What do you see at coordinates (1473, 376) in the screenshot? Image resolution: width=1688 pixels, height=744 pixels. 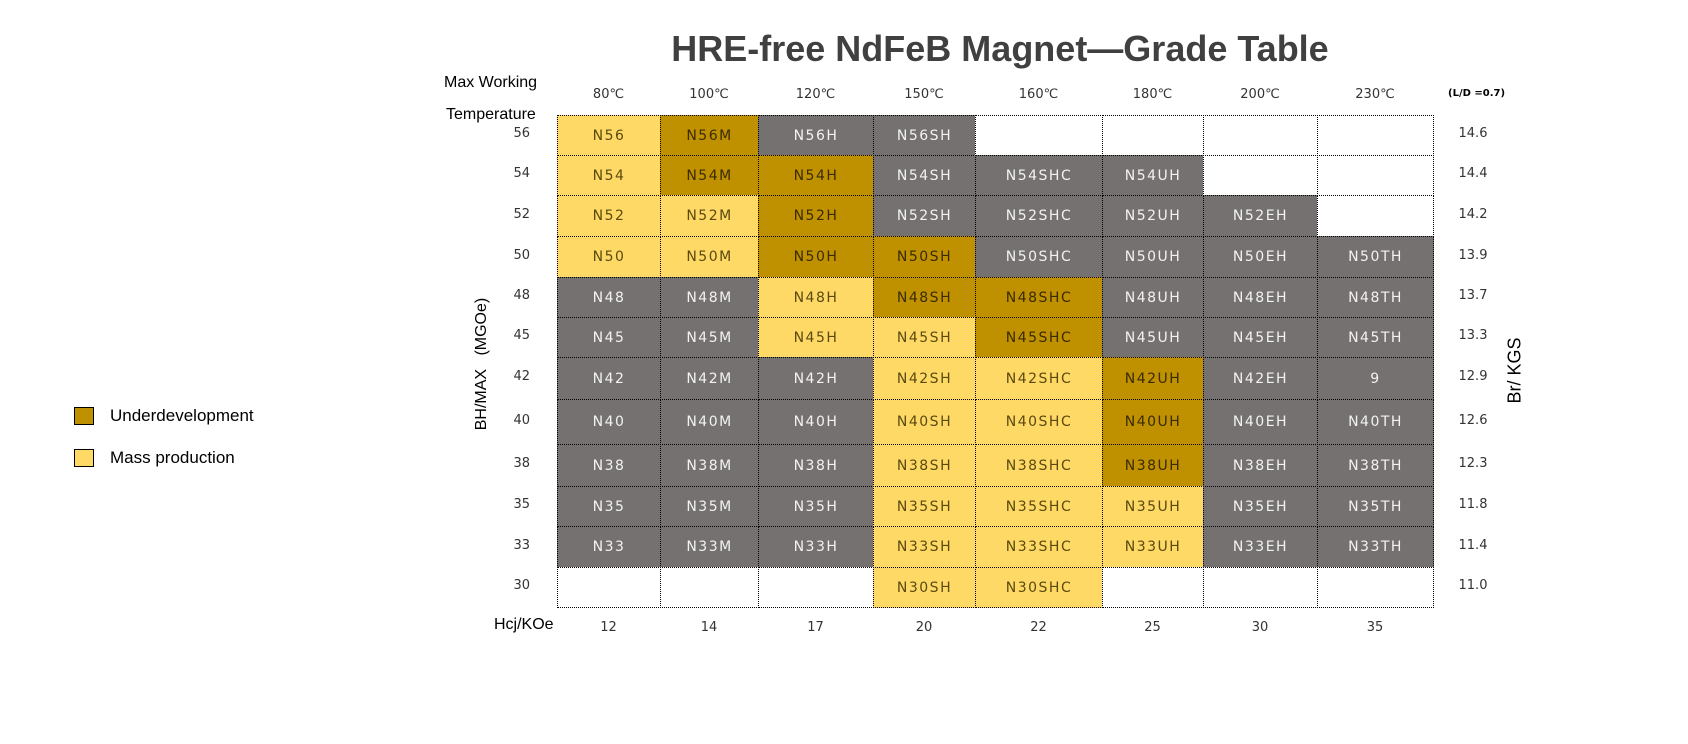 I see `br-tick: 12.9` at bounding box center [1473, 376].